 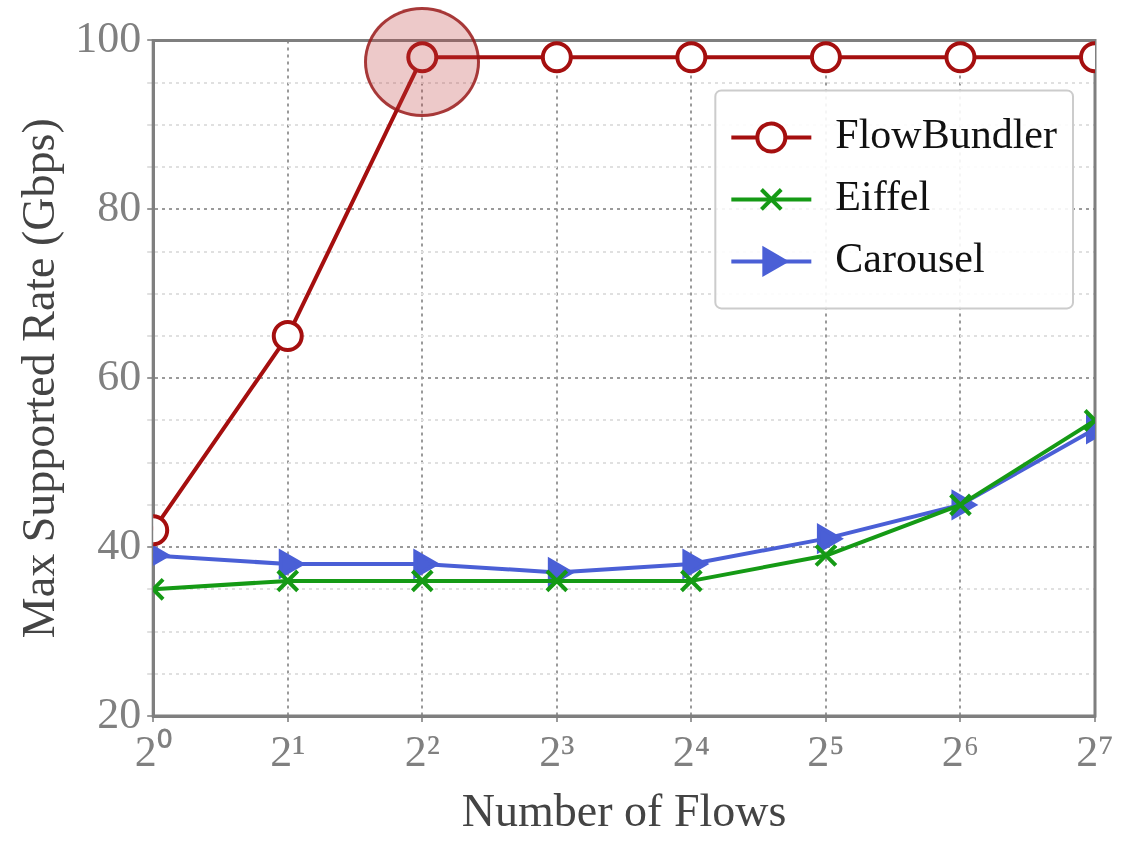 I want to click on legend-label: FlowBundler, so click(x=946, y=134).